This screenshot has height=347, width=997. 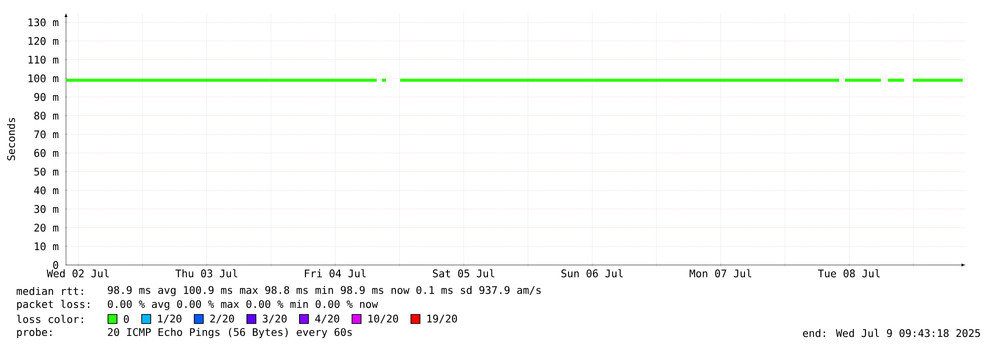 I want to click on legend-title: loss color:, so click(x=50, y=319).